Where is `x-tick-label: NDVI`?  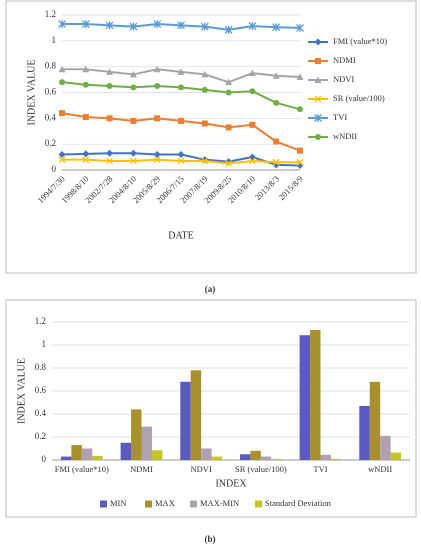
x-tick-label: NDVI is located at coordinates (201, 469).